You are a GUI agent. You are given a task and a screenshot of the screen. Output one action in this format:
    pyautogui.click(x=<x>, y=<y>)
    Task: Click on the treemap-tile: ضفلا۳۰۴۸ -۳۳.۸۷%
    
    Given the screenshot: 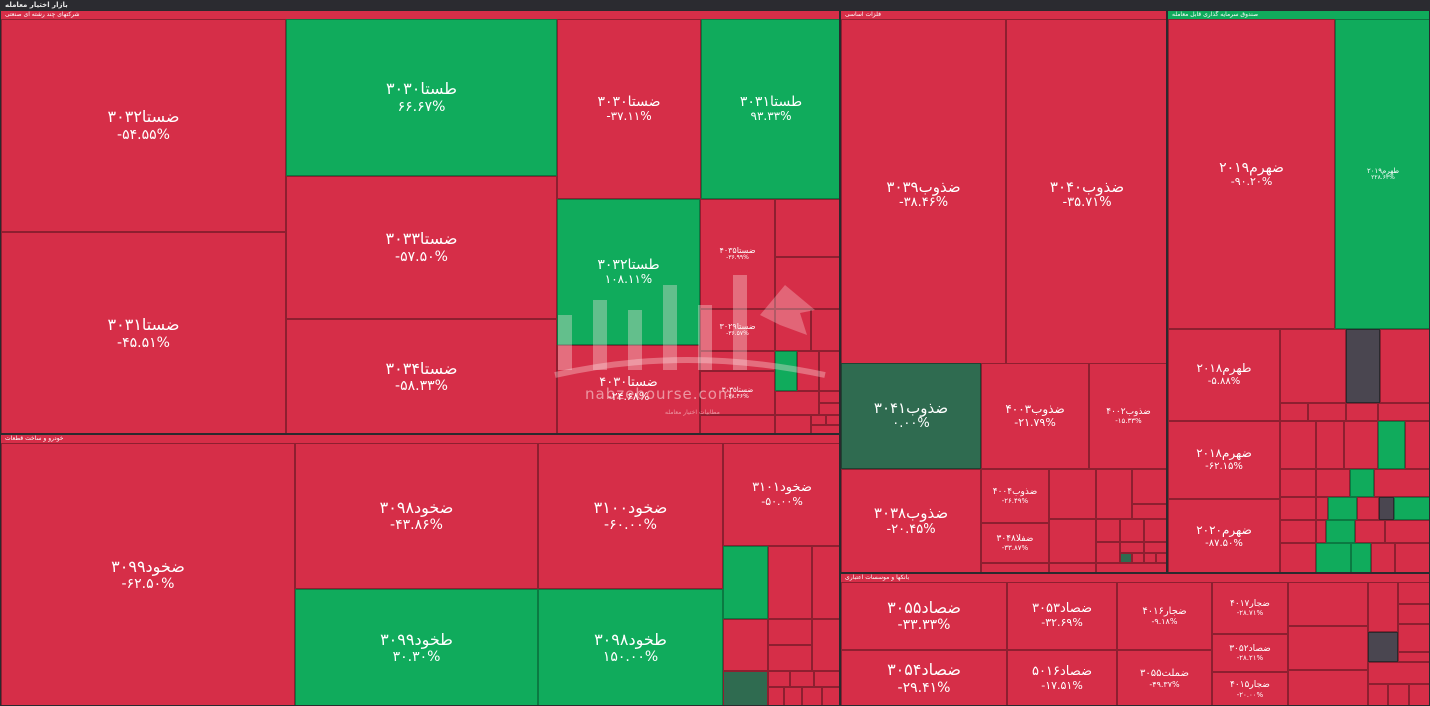 What is the action you would take?
    pyautogui.click(x=1015, y=543)
    